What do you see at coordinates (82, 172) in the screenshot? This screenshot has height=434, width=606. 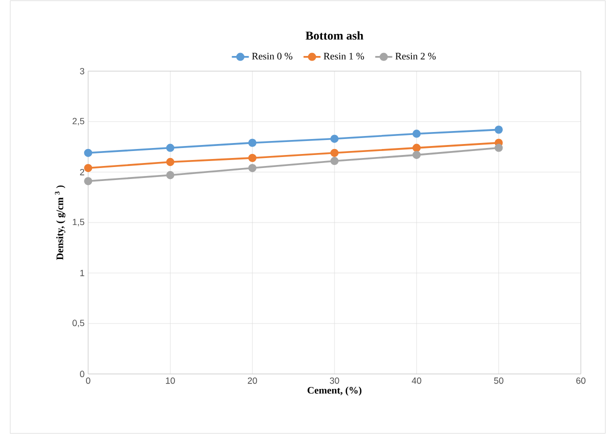 I see `y-tick-label: 2` at bounding box center [82, 172].